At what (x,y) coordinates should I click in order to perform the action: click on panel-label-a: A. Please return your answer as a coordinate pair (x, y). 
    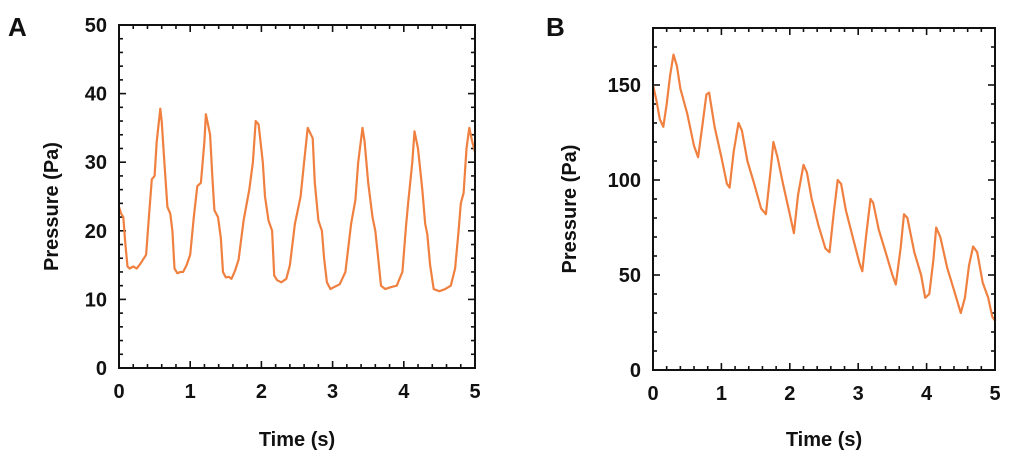
    Looking at the image, I should click on (17, 27).